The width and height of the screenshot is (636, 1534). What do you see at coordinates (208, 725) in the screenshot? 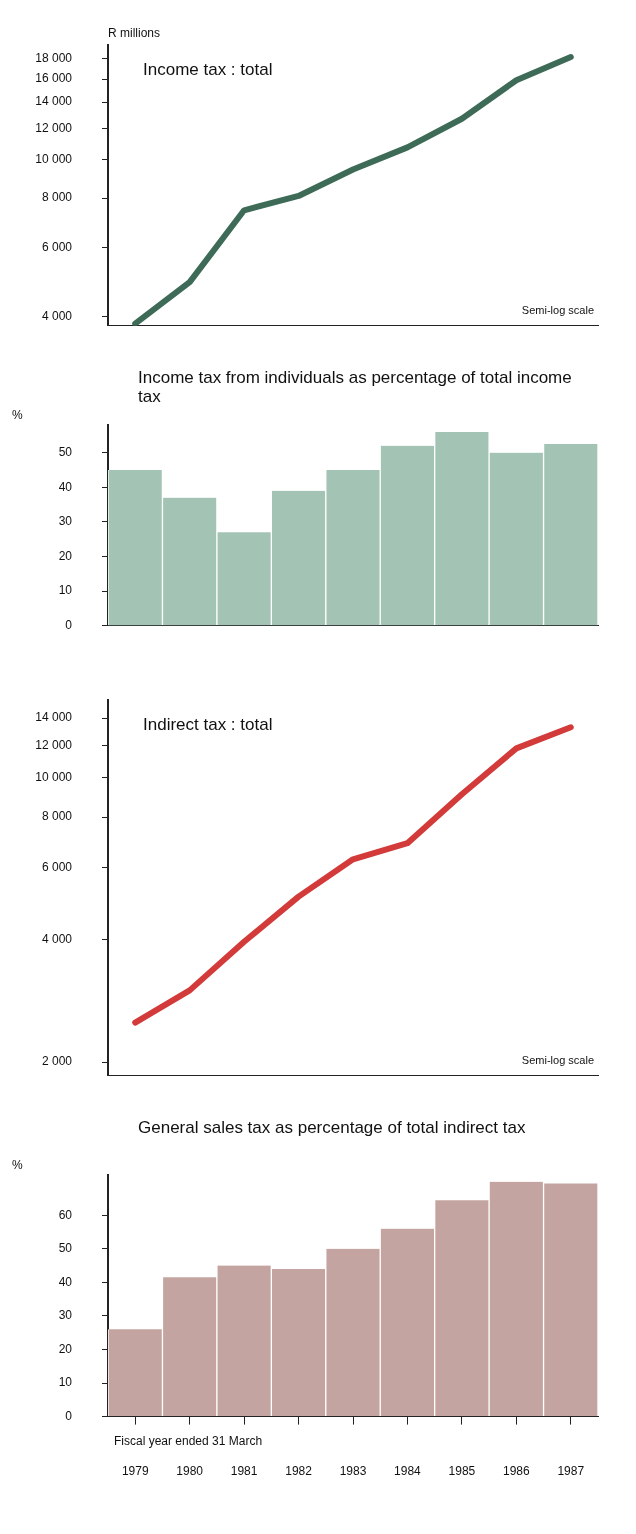
I see `text: Indirect tax : total` at bounding box center [208, 725].